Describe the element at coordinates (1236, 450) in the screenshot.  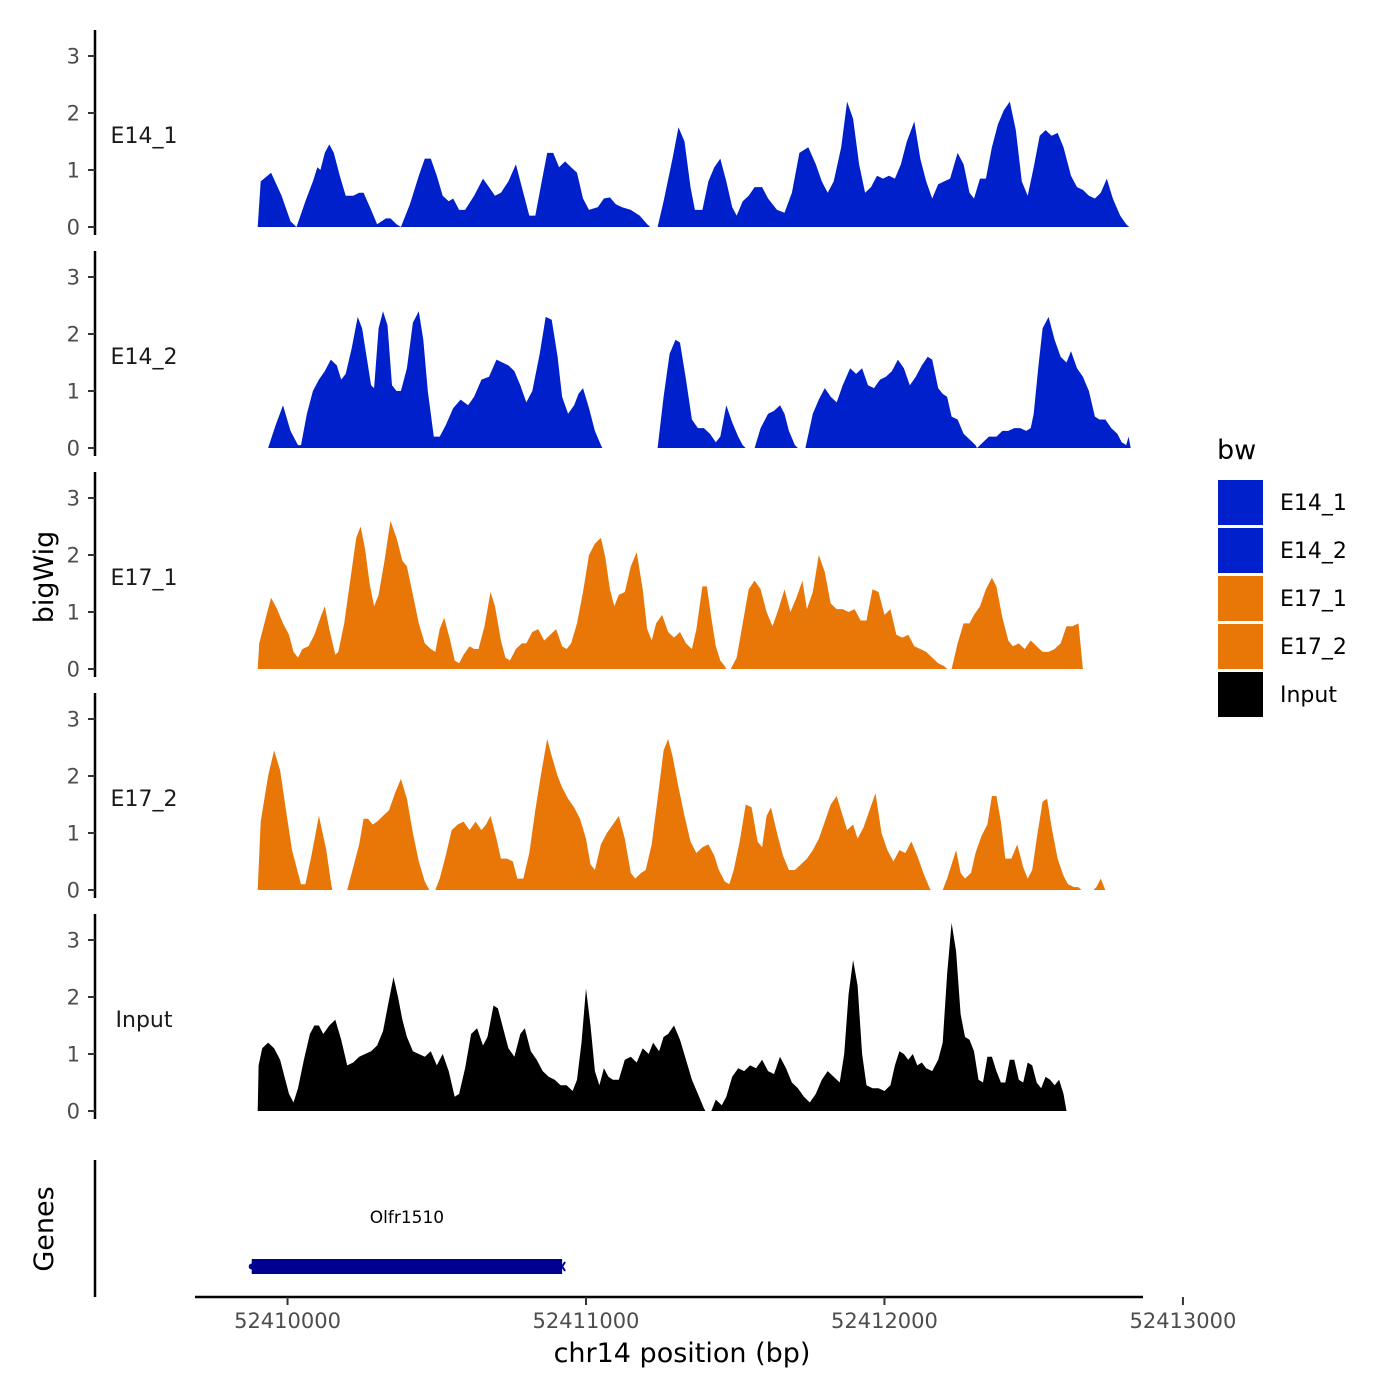
I see `legend-title: bw` at that location.